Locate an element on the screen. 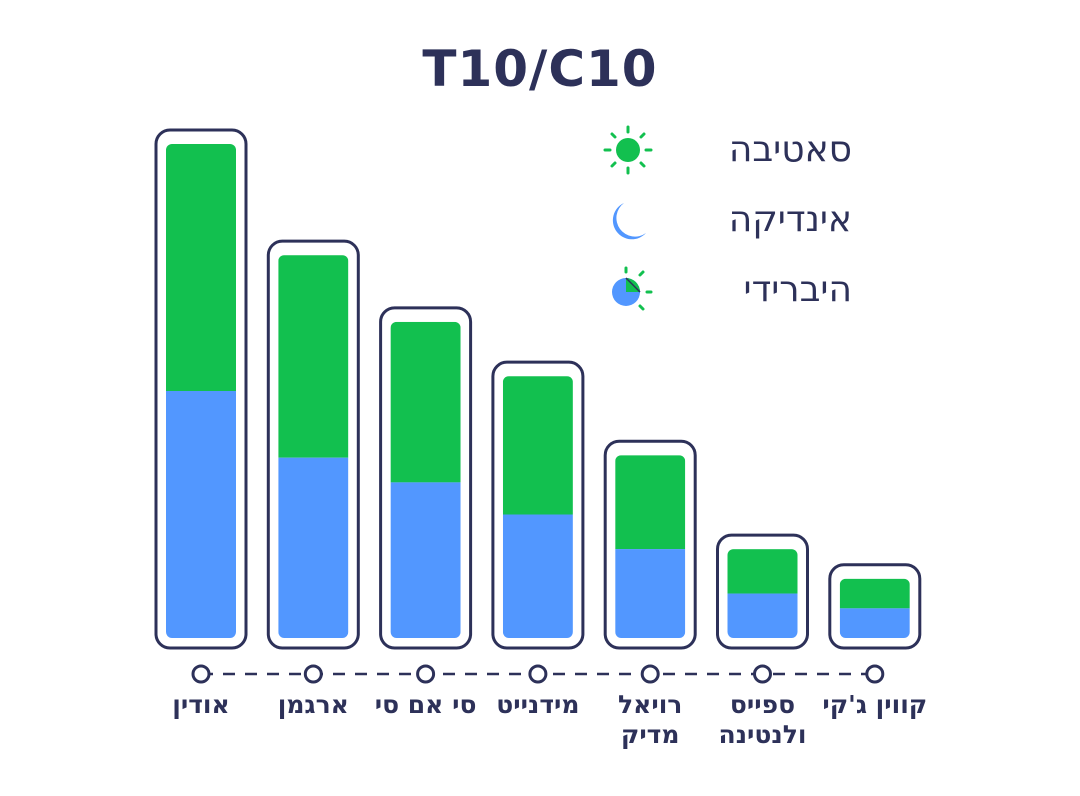 Image resolution: width=1080 pixels, height=796 pixels. legend-item-hybrid: היברידי is located at coordinates (765, 290).